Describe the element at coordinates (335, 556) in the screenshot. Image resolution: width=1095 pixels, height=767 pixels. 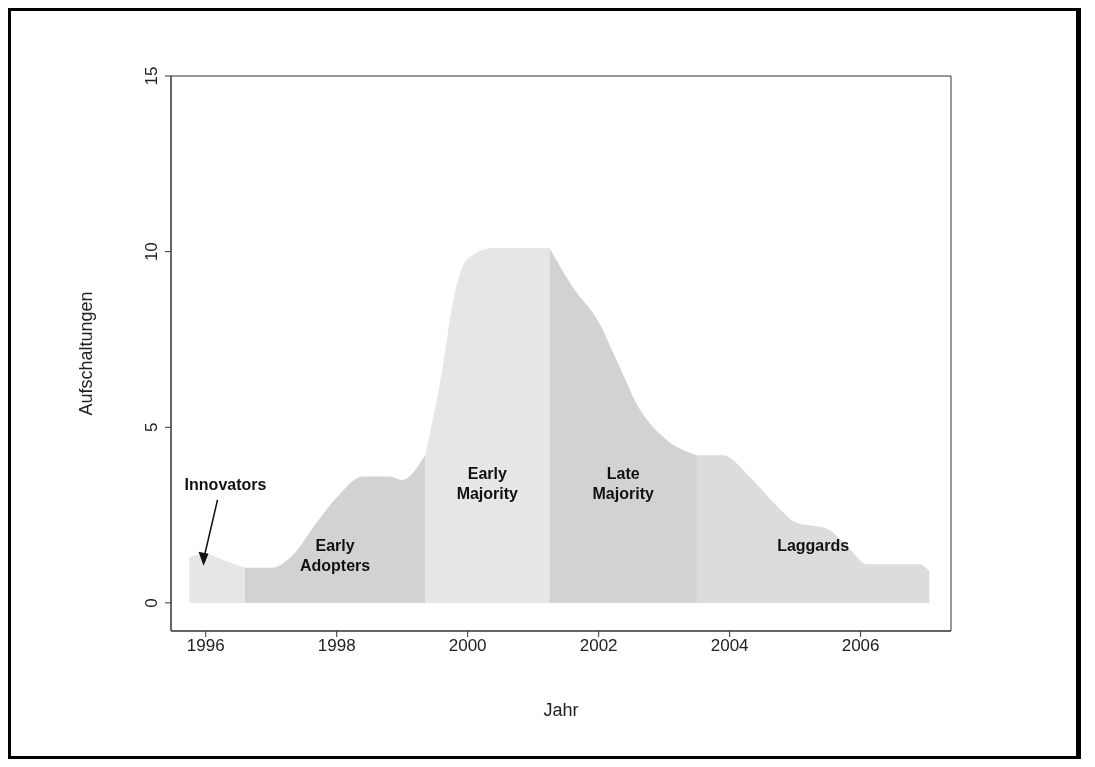
I see `series-label: Early Adopters` at that location.